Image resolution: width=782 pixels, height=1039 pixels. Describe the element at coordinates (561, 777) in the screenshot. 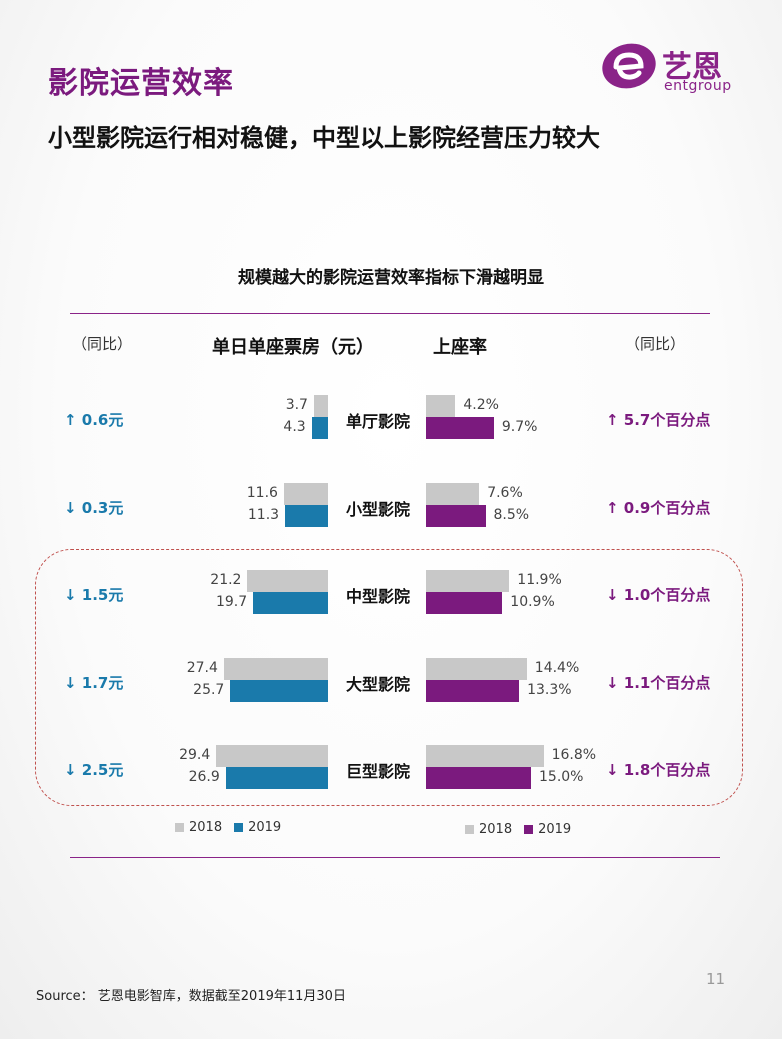

I see `right-value-label-2019: 15.0%` at that location.